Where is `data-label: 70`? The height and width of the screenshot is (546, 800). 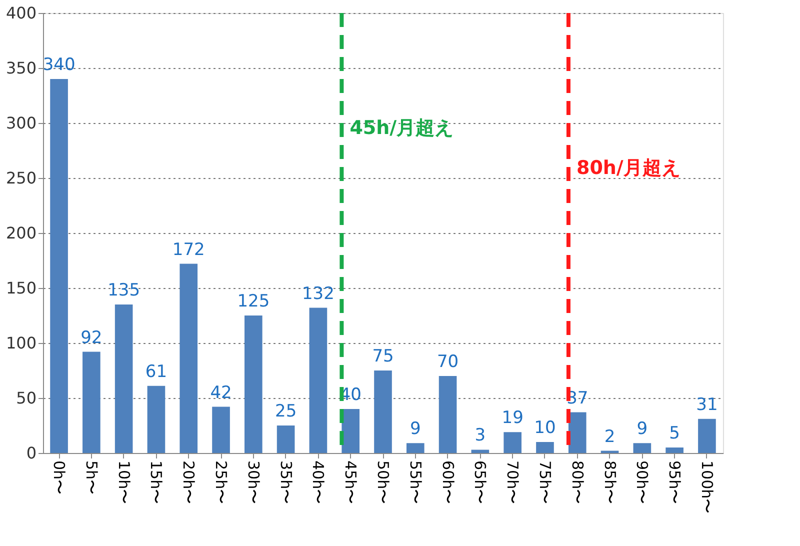 data-label: 70 is located at coordinates (447, 362).